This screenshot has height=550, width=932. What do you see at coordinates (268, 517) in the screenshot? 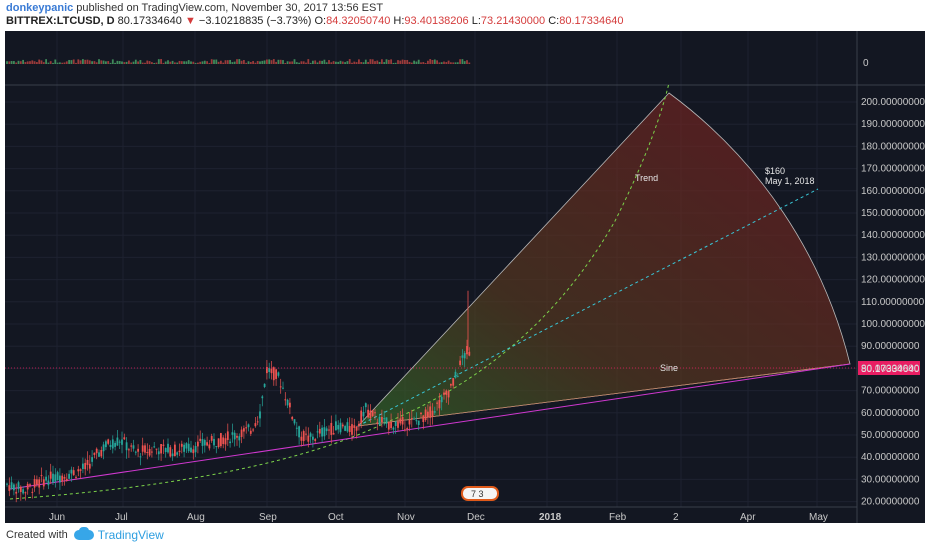
I see `time-tick-label: Sep` at bounding box center [268, 517].